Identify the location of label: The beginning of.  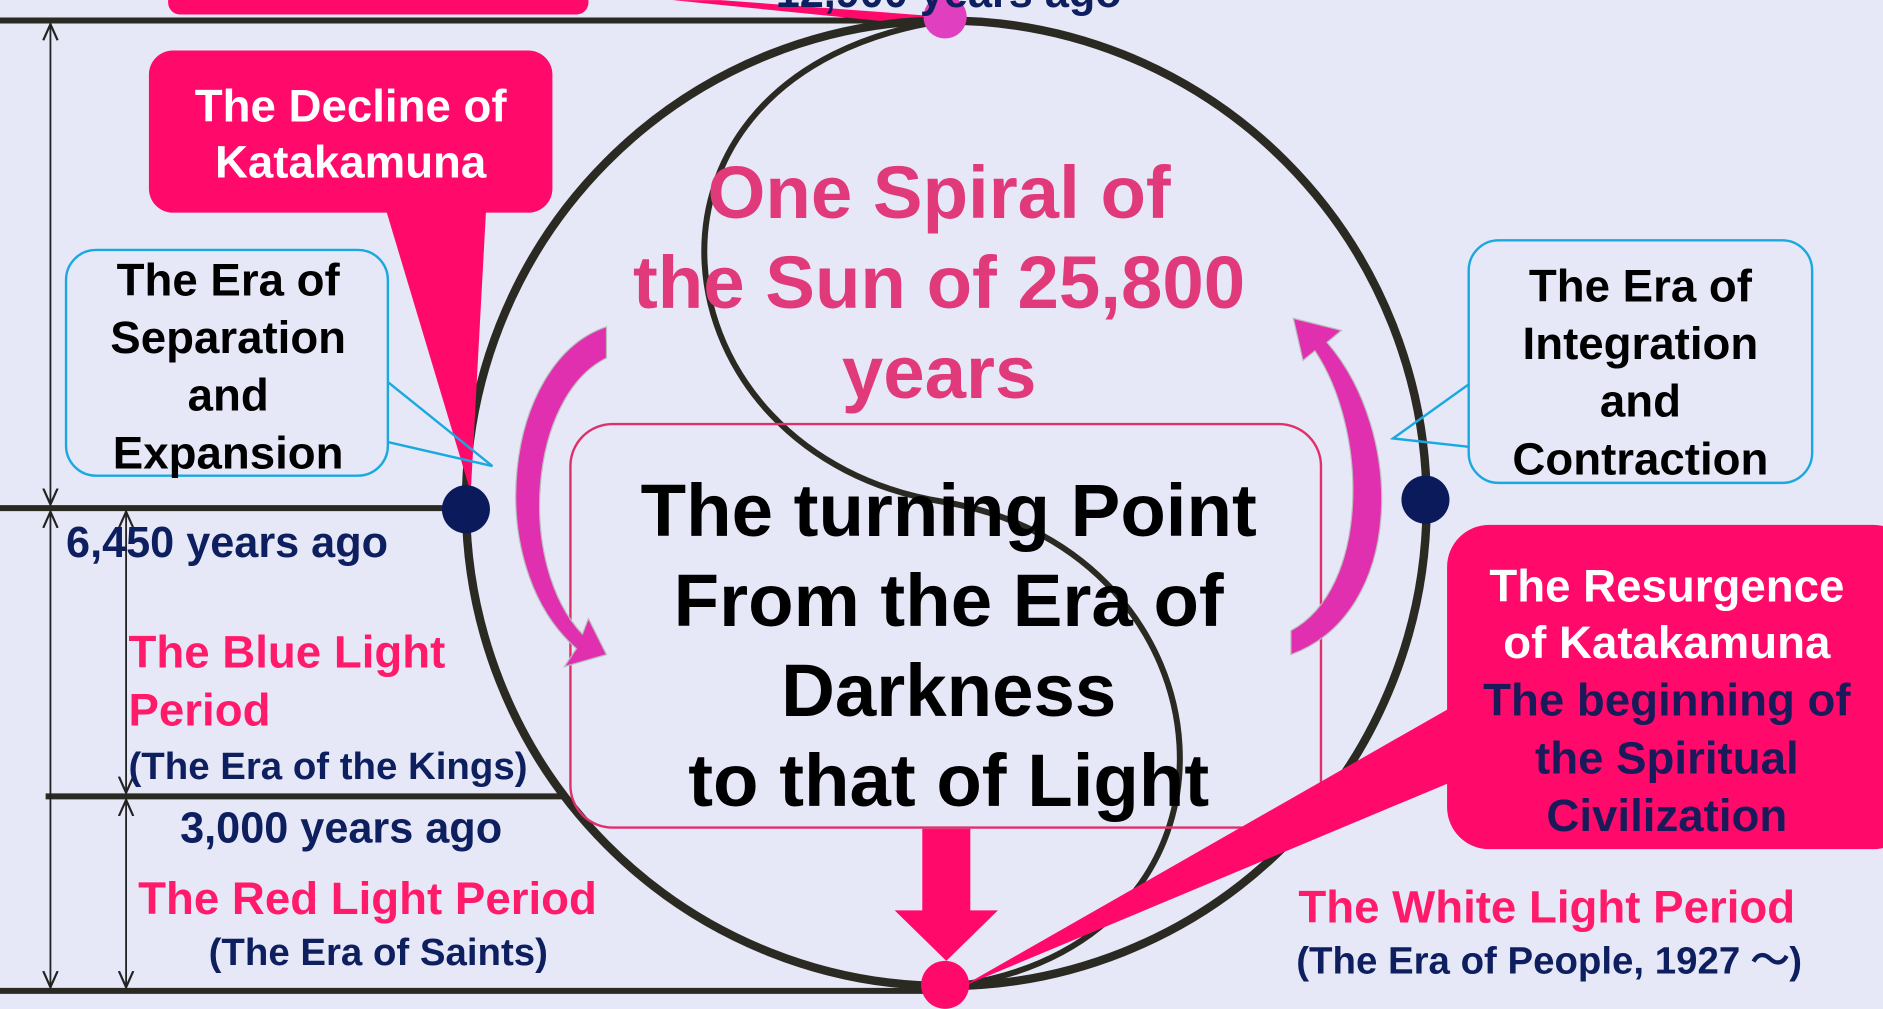
(1667, 700).